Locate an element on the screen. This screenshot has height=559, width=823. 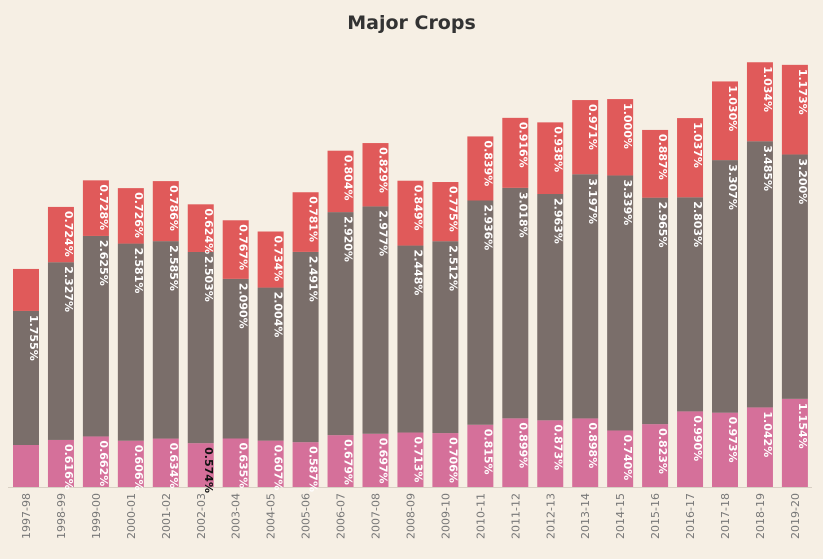
data-label: 0.634% is located at coordinates (173, 466).